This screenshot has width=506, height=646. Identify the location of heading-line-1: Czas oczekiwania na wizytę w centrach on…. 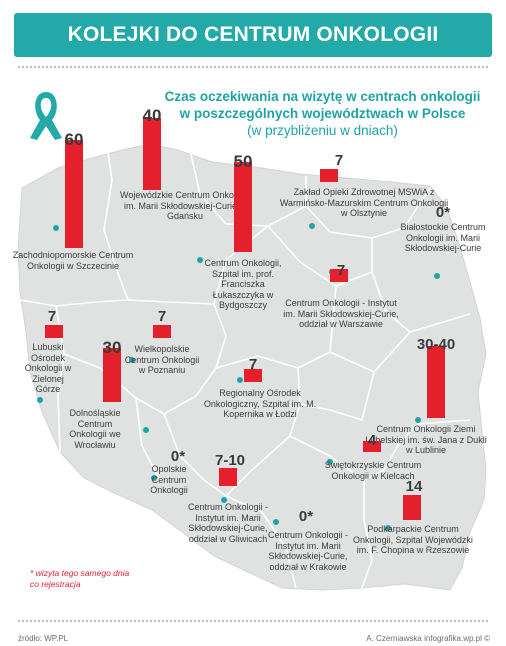
(322, 96).